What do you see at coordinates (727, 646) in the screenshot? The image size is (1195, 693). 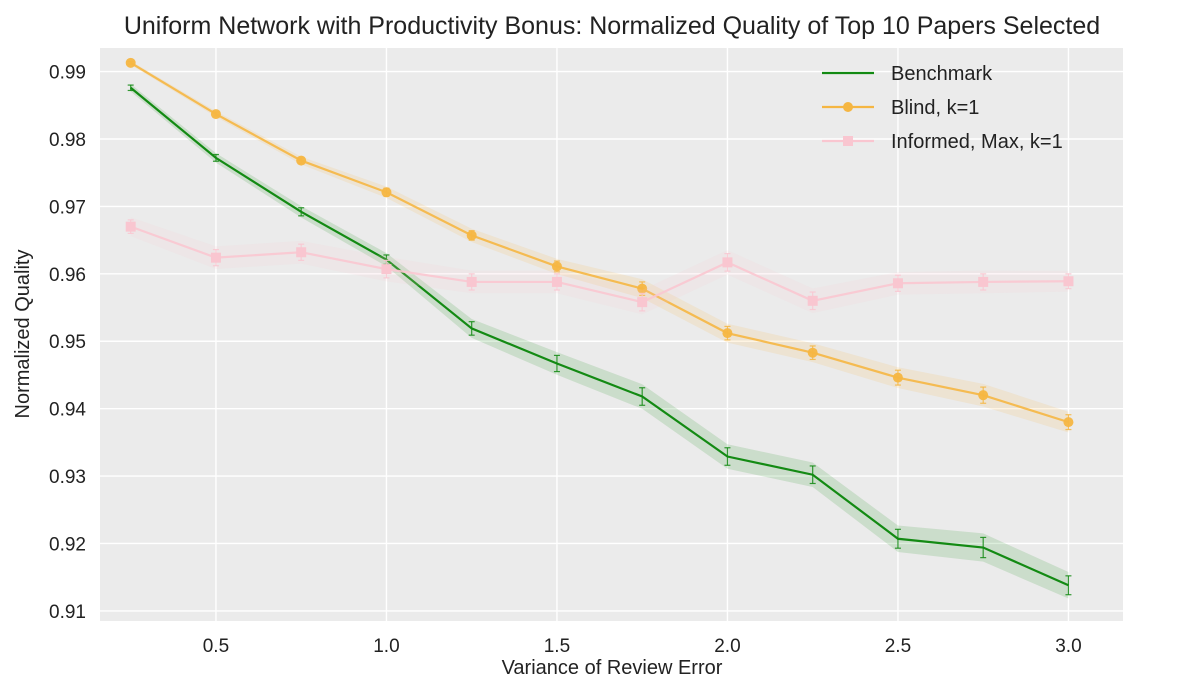 I see `x-tick-label: 2.0` at bounding box center [727, 646].